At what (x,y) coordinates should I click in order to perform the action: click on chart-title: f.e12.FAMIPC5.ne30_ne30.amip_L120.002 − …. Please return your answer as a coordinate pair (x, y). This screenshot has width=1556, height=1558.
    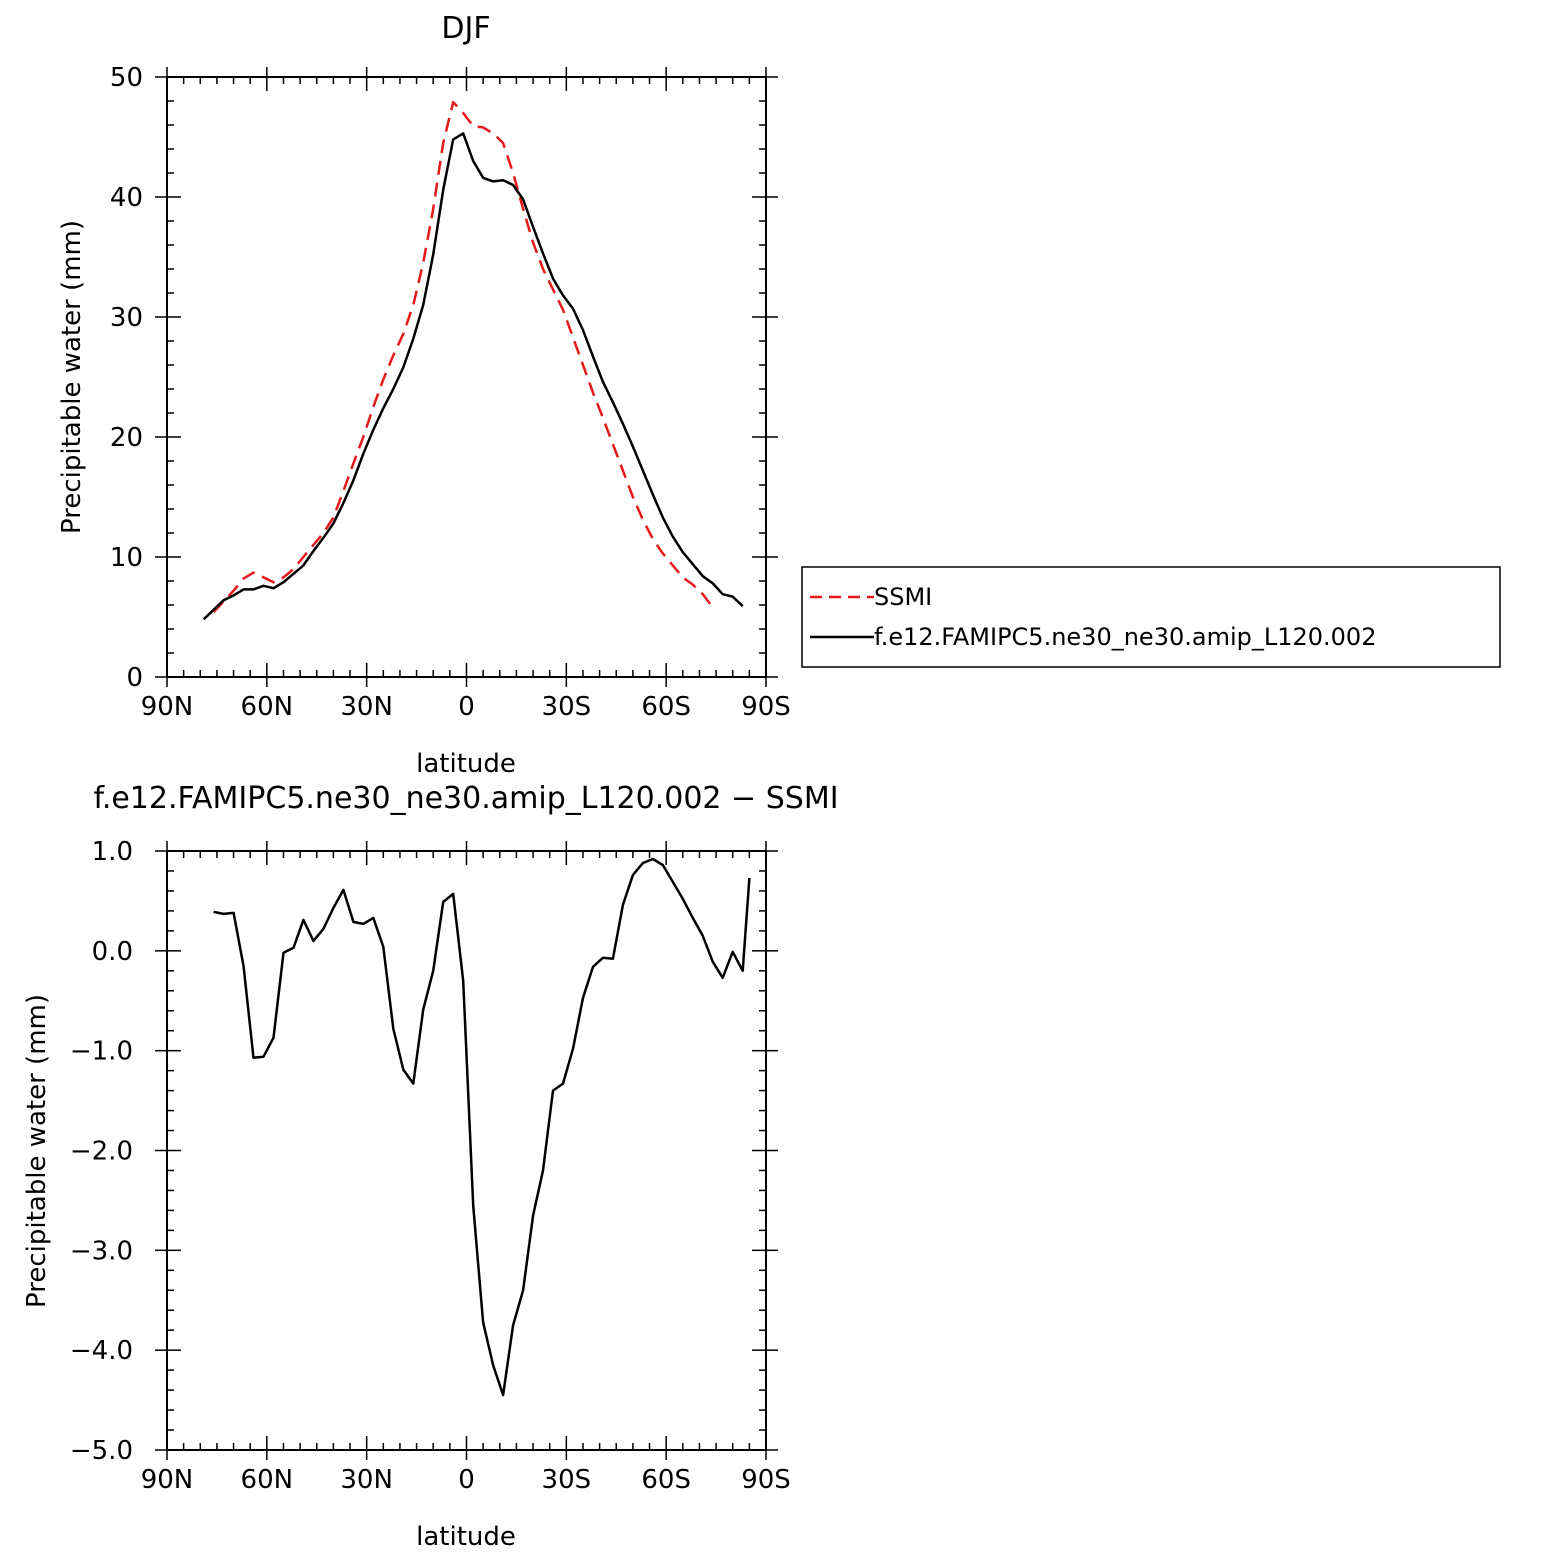
    Looking at the image, I should click on (465, 798).